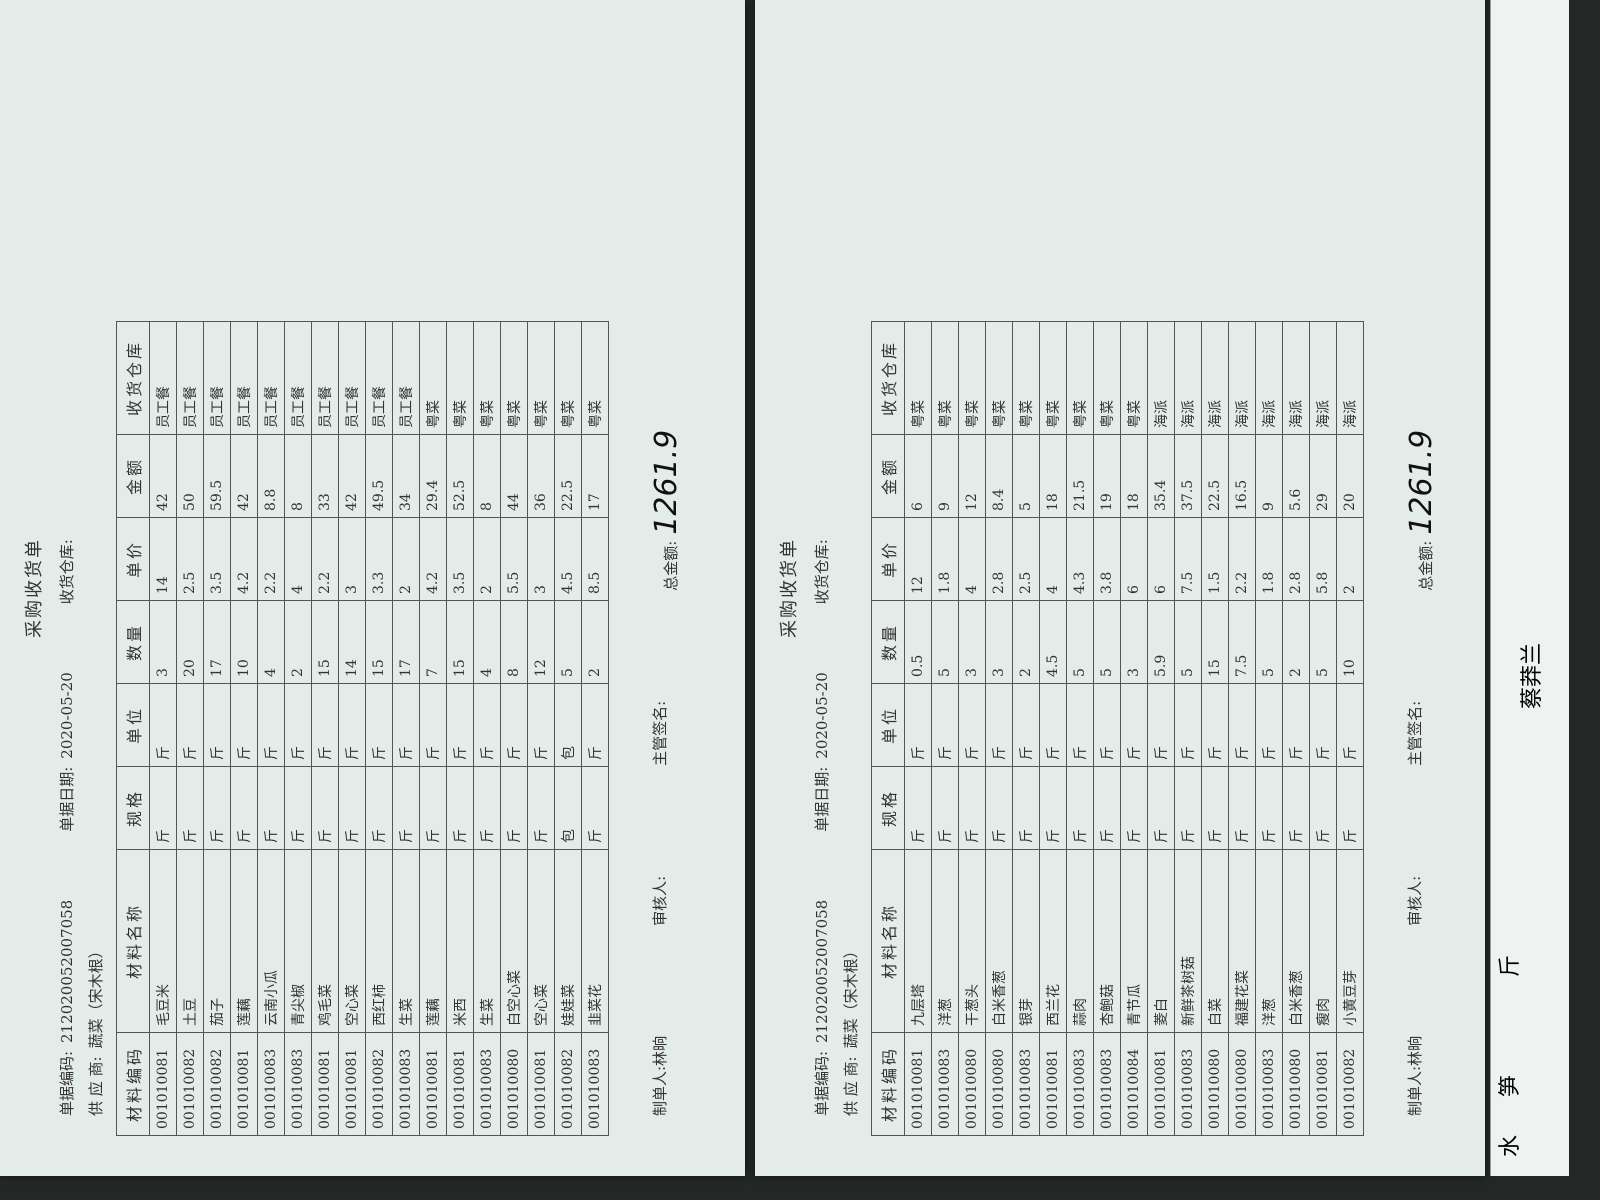 The image size is (1600, 1200). Describe the element at coordinates (1511, 1086) in the screenshot. I see `strip-text: 笋` at that location.